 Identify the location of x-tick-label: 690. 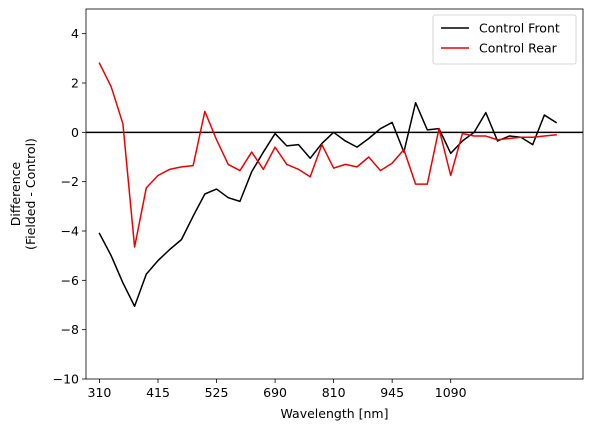
(275, 392).